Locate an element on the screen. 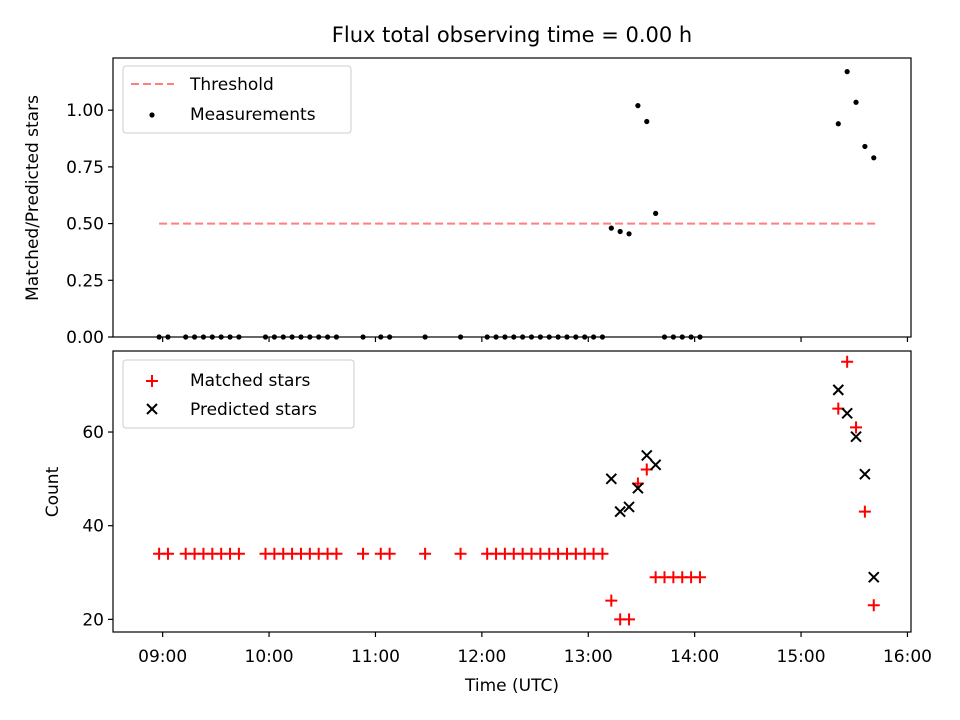 This screenshot has height=720, width=960. bottom-y-ticks: 20 40 60 is located at coordinates (97, 526).